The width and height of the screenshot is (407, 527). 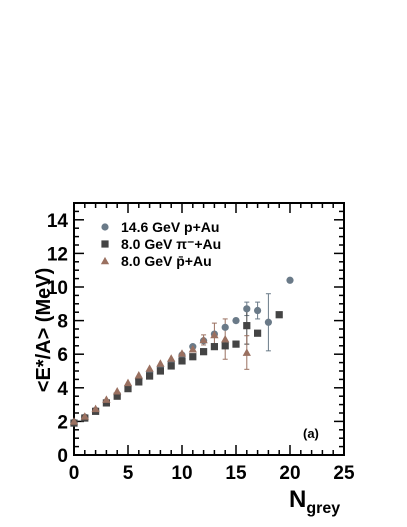 I want to click on y-tick-label: 8, so click(x=62, y=322).